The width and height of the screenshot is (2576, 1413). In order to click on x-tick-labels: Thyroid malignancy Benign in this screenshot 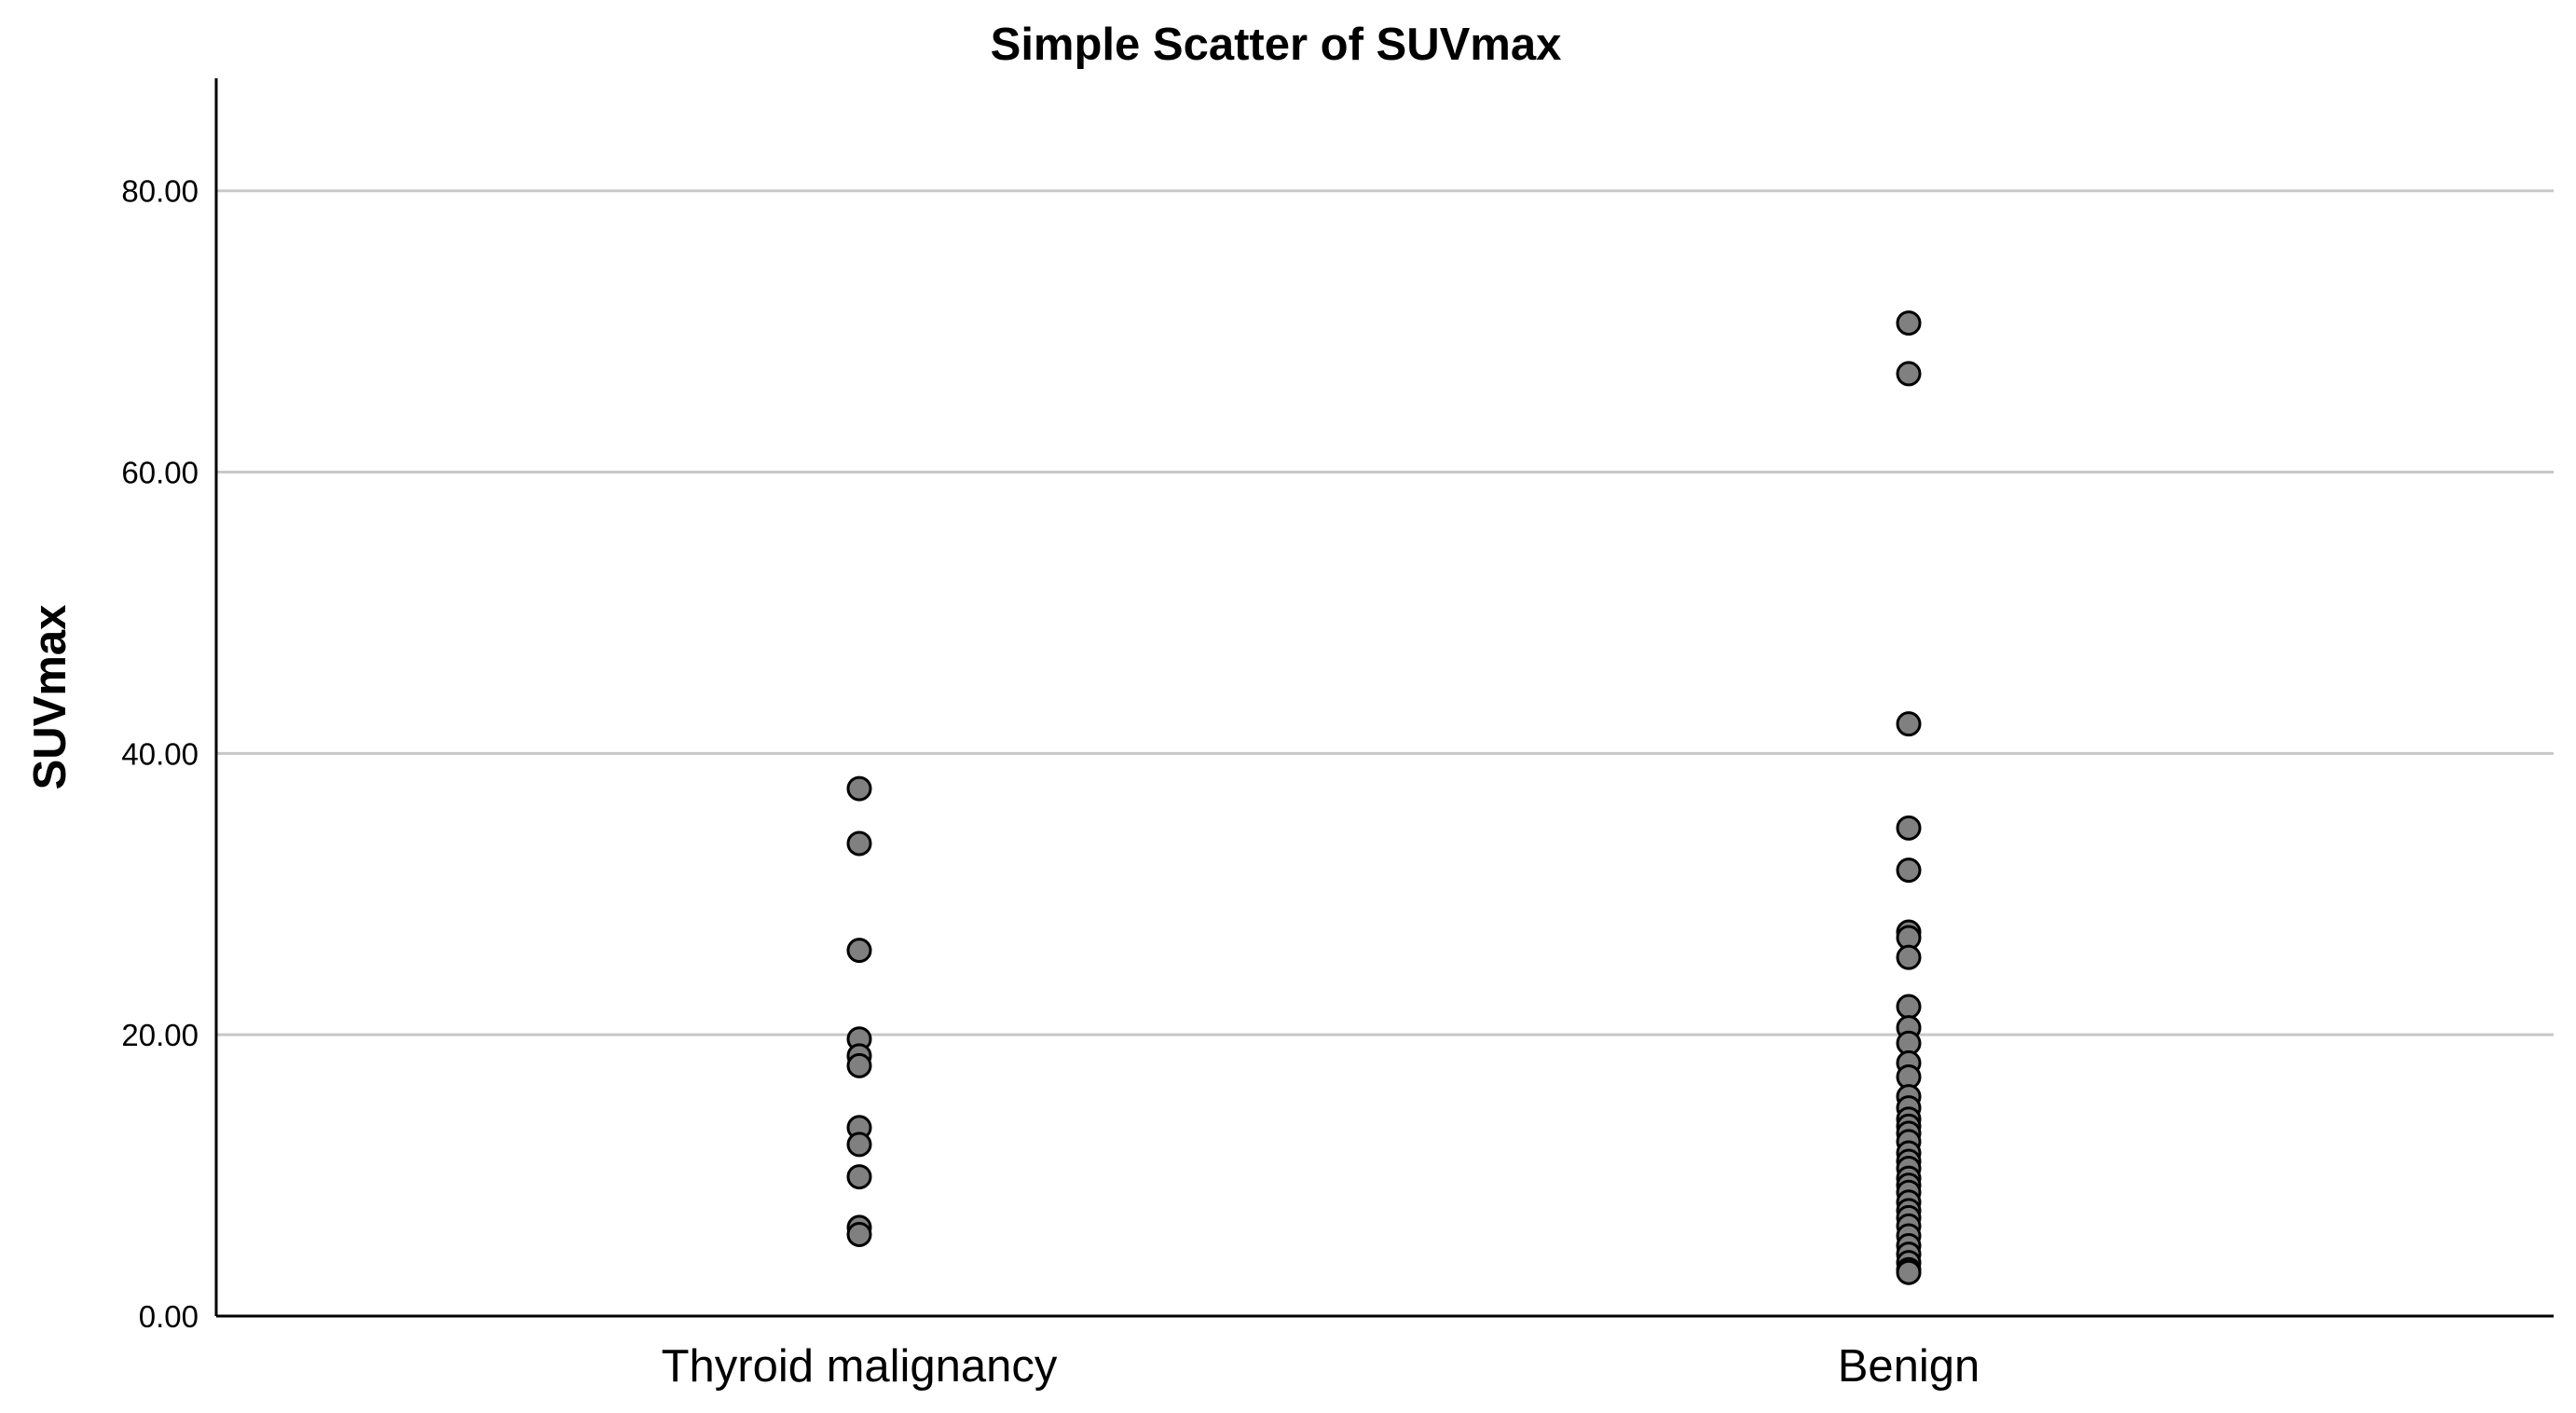, I will do `click(1321, 1367)`.